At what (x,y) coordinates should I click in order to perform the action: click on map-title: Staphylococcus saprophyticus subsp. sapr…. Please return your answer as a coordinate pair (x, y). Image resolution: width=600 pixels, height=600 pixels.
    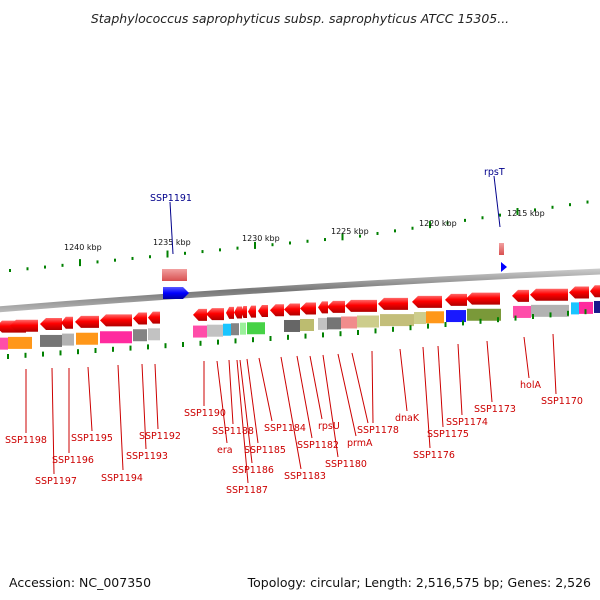
    Looking at the image, I should click on (300, 18).